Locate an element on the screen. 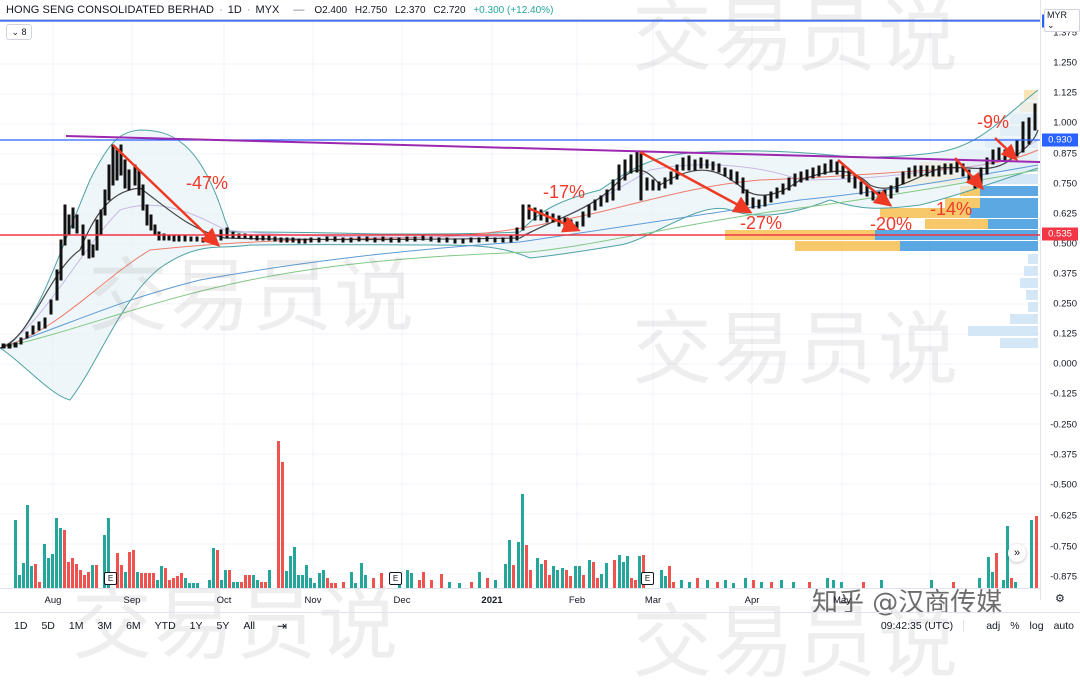  time-label: May is located at coordinates (842, 600).